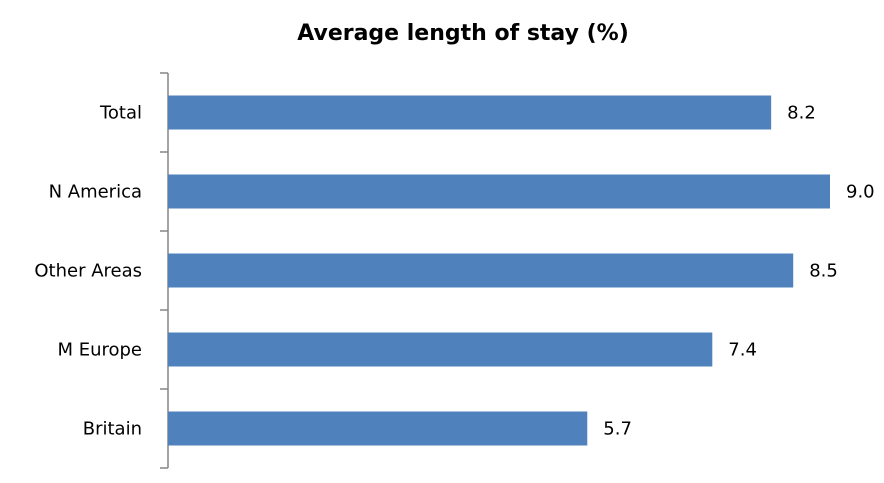  What do you see at coordinates (617, 429) in the screenshot?
I see `data-label-britain: 5.7` at bounding box center [617, 429].